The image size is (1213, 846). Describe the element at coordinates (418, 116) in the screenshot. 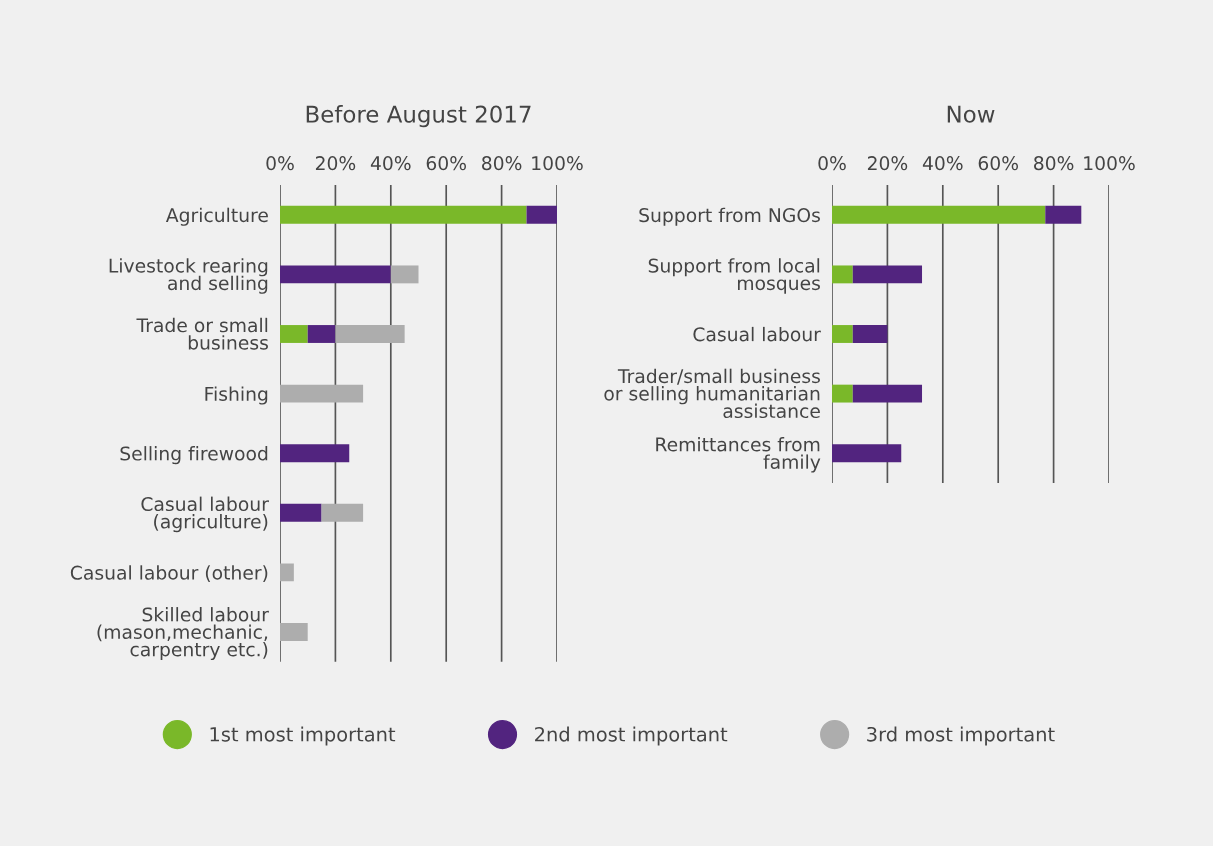

I see `chart-title: Before August 2017` at that location.